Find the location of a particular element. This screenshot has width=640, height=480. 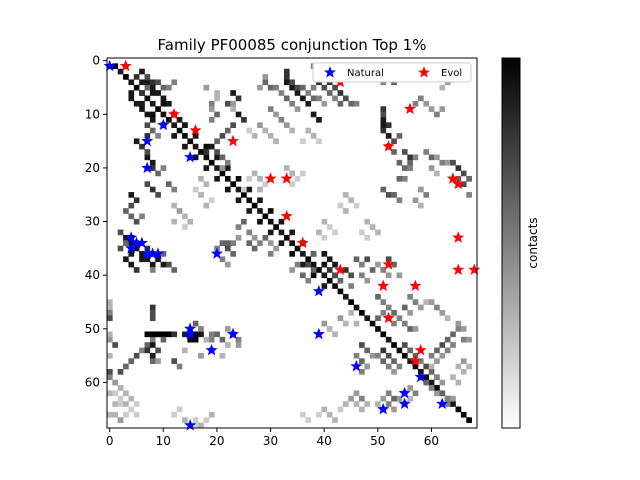

y-tick-label: 20 is located at coordinates (92, 168).